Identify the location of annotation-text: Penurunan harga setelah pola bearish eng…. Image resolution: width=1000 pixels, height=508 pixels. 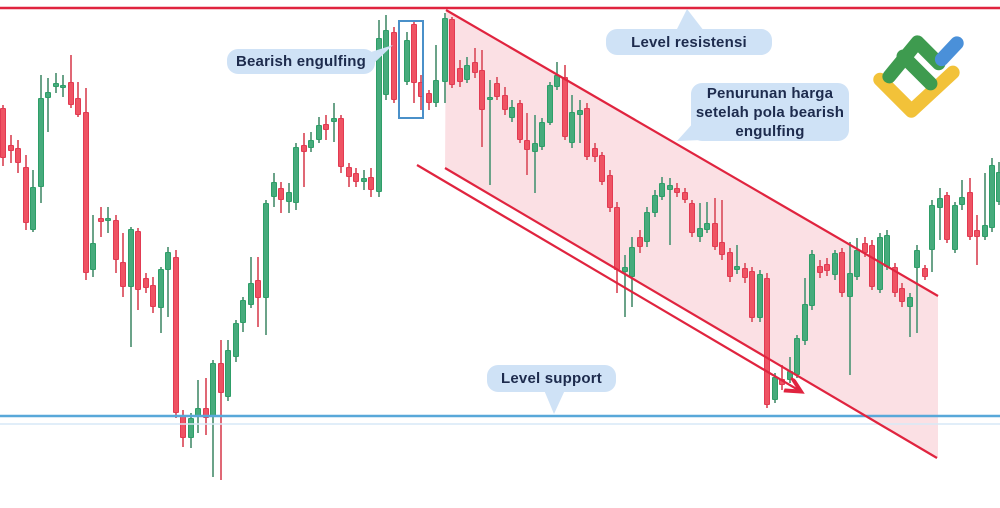
(770, 112).